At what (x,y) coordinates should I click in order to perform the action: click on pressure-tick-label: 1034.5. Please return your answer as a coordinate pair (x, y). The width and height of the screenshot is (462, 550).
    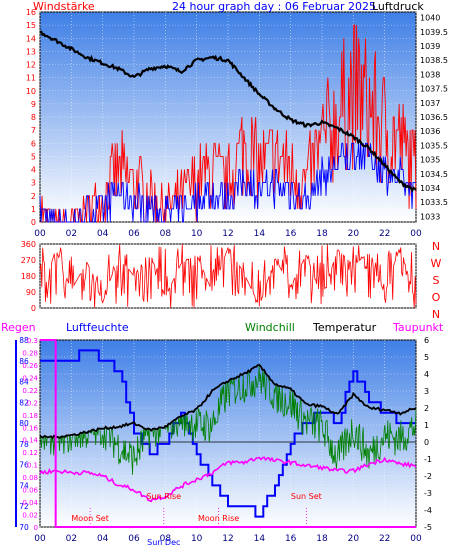
    Looking at the image, I should click on (434, 174).